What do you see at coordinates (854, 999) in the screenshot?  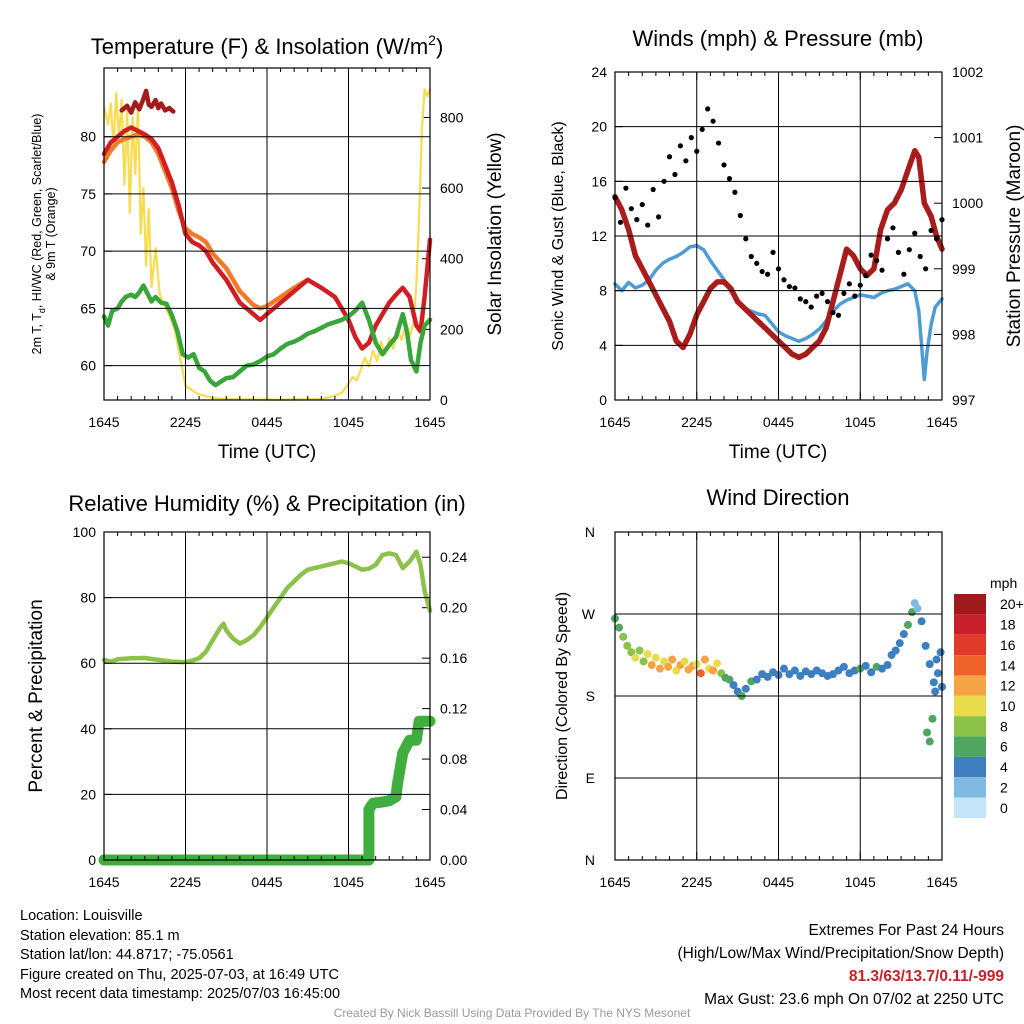 I see `max-gust: Max Gust: 23.6 mph On 07/02 at 2250 UTC` at bounding box center [854, 999].